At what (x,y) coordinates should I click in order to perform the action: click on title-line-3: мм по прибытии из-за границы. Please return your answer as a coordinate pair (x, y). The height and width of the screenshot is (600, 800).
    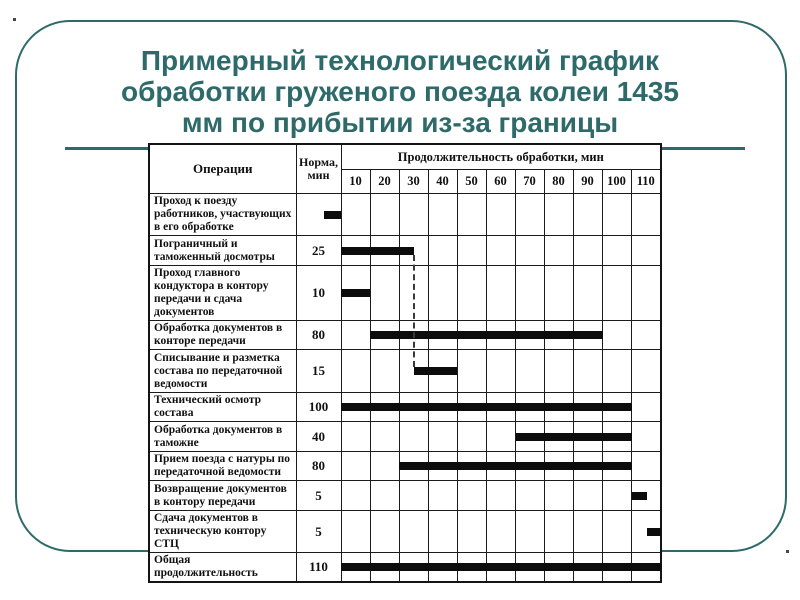
    Looking at the image, I should click on (400, 122).